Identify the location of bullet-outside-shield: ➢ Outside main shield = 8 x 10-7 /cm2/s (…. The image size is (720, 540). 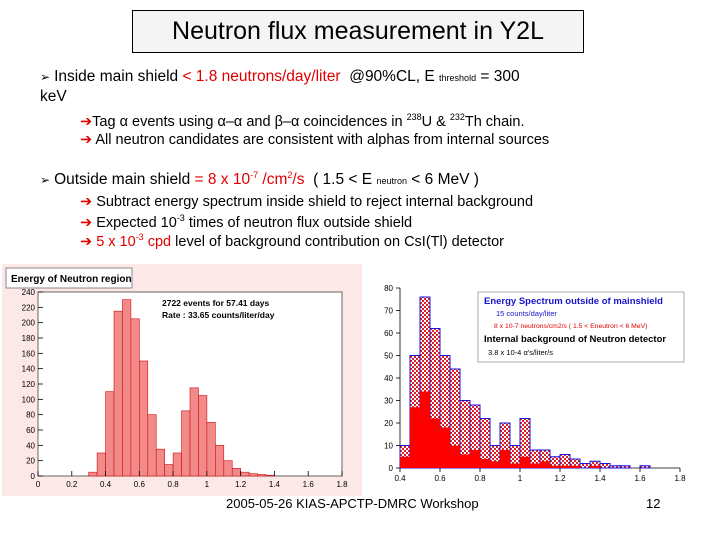
(259, 179).